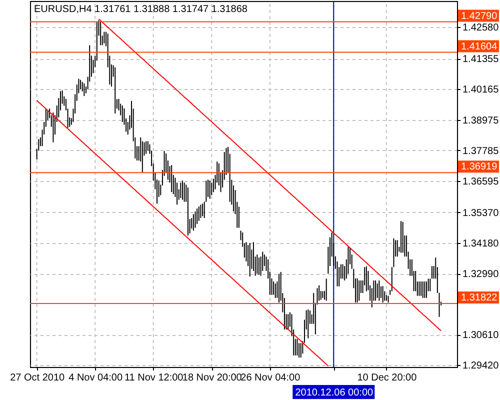  I want to click on y-tick-label: 1.38975, so click(481, 120).